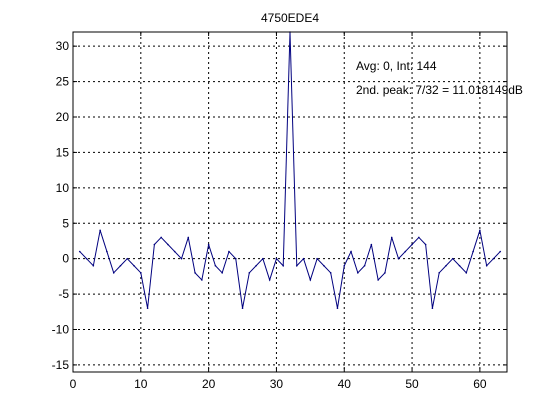 Image resolution: width=560 pixels, height=420 pixels. What do you see at coordinates (63, 294) in the screenshot?
I see `y-tick-label: -5` at bounding box center [63, 294].